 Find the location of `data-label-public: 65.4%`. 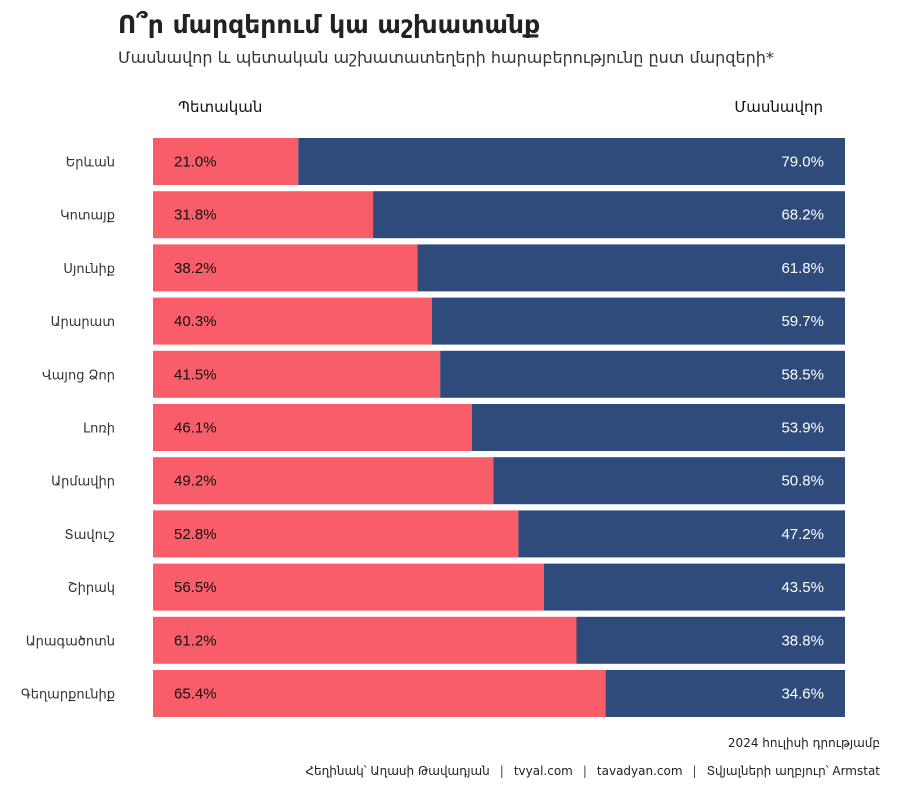

data-label-public: 65.4% is located at coordinates (195, 694).